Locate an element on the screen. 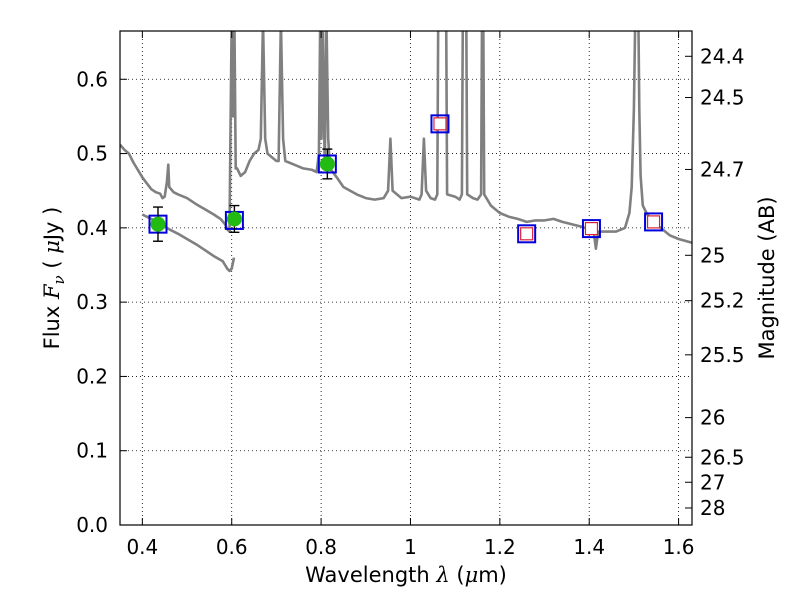 Image resolution: width=800 pixels, height=600 pixels. y-tick-label: 0.5 is located at coordinates (92, 154).